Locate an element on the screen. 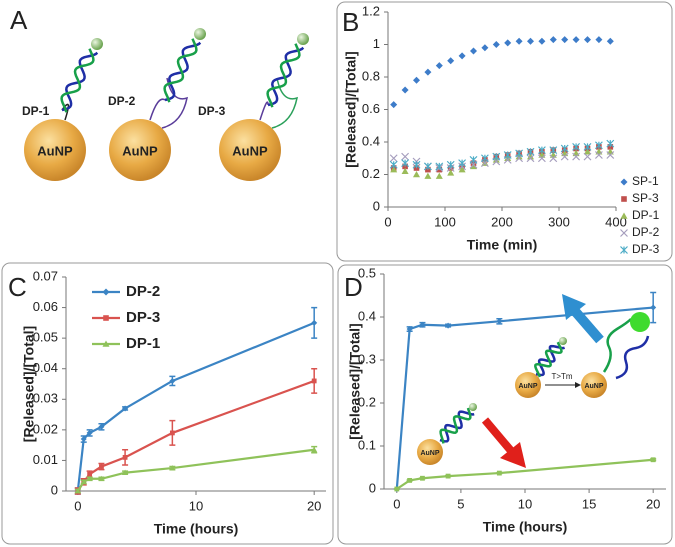  legend-label: DP-2 is located at coordinates (646, 232).